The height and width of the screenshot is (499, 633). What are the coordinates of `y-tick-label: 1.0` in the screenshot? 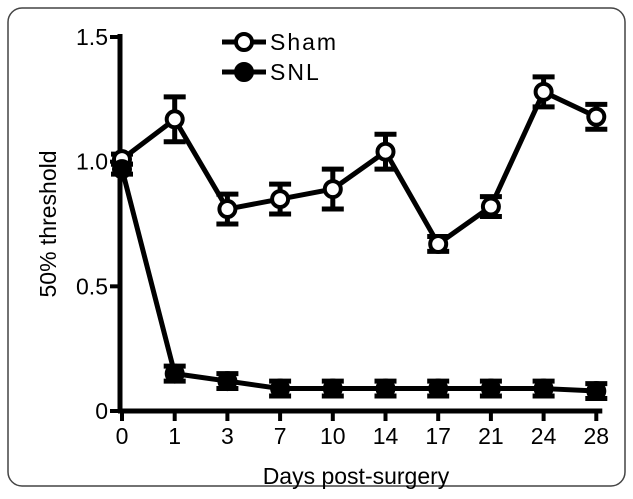 It's located at (92, 162).